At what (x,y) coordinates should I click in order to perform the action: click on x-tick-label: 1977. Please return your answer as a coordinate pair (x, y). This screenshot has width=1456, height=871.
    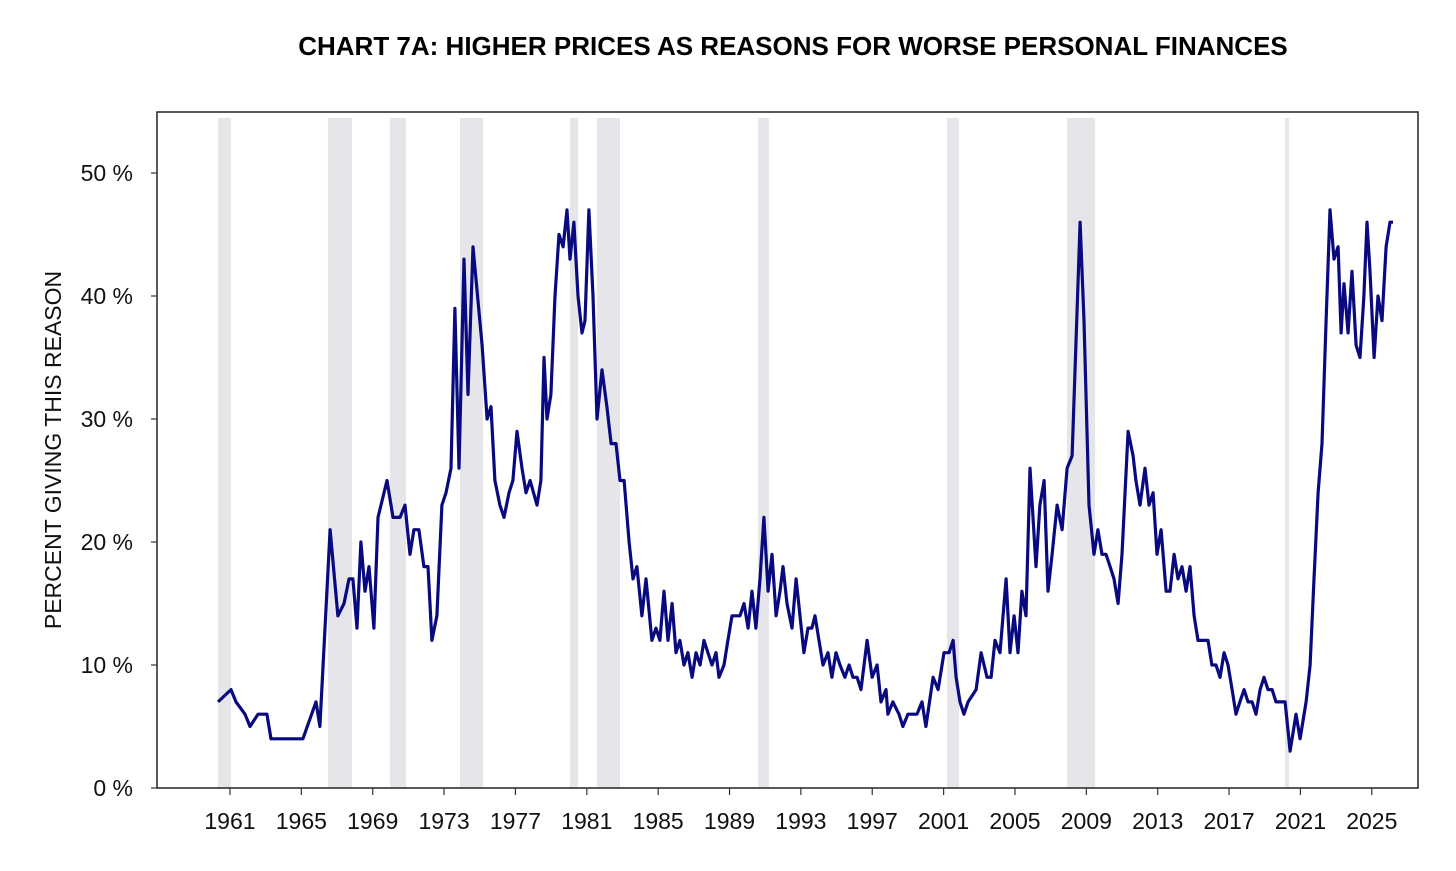
    Looking at the image, I should click on (515, 821).